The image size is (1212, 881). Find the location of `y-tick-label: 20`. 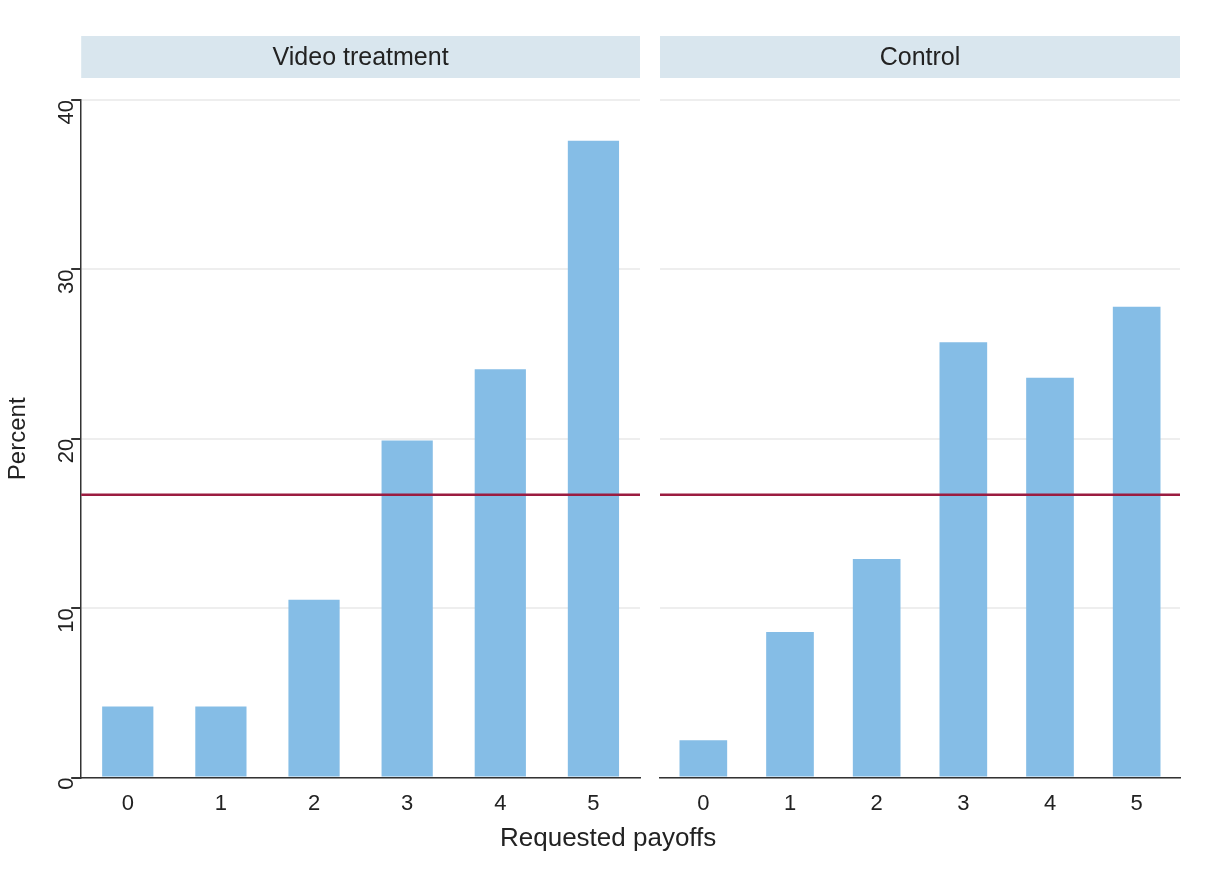

y-tick-label: 20 is located at coordinates (66, 451).